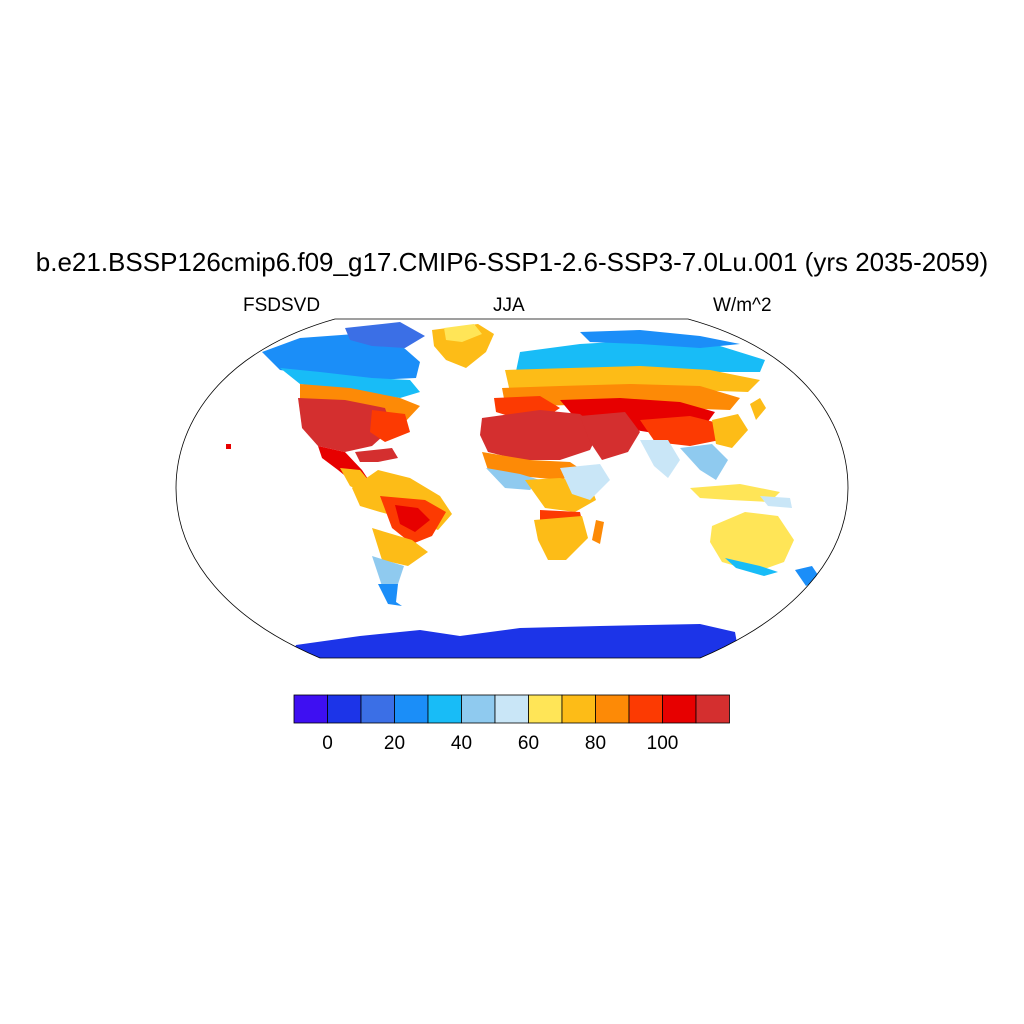 This screenshot has height=1024, width=1024. I want to click on region-usa-east, so click(390, 426).